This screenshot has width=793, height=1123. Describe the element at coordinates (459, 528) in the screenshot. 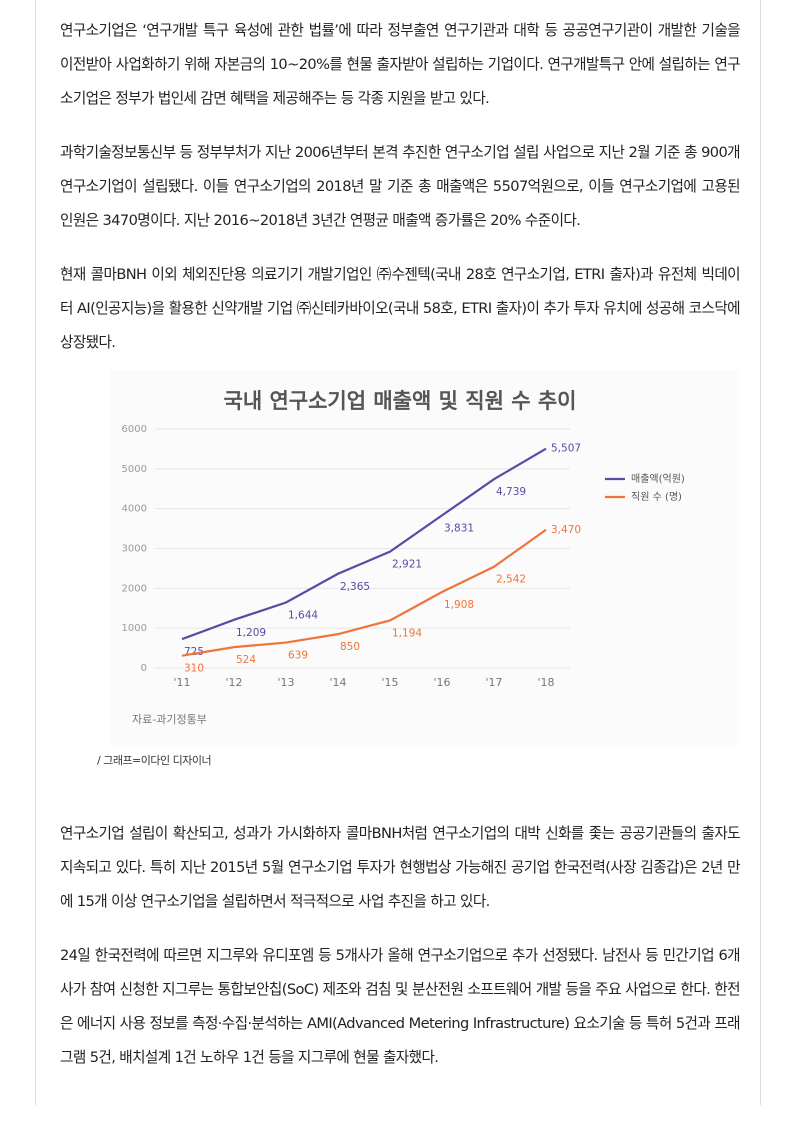

I see `data-label: 3,831` at that location.